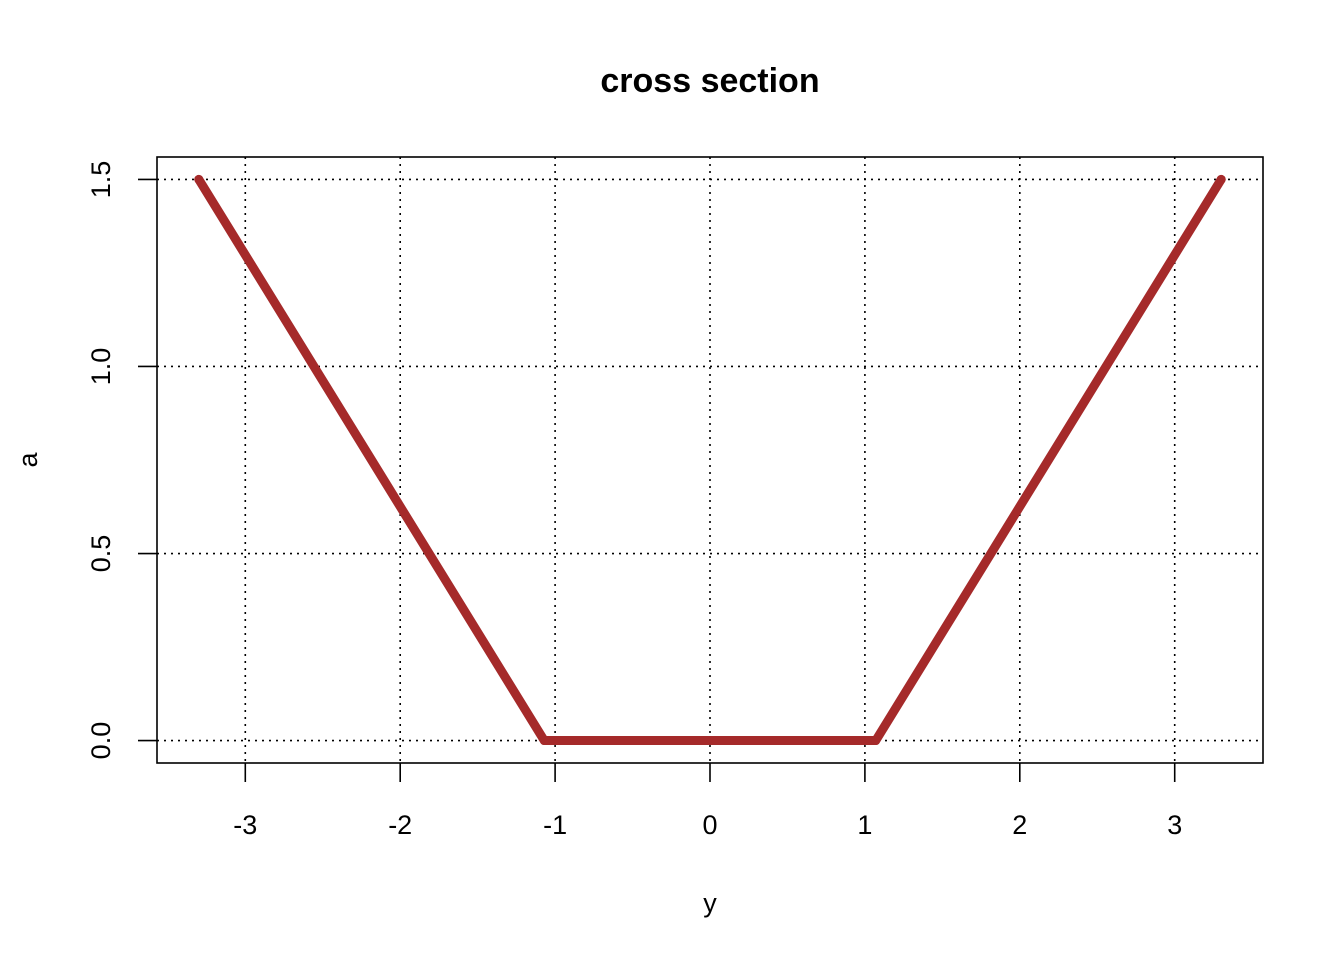 The image size is (1344, 960). Describe the element at coordinates (710, 903) in the screenshot. I see `x-axis-label: y` at that location.